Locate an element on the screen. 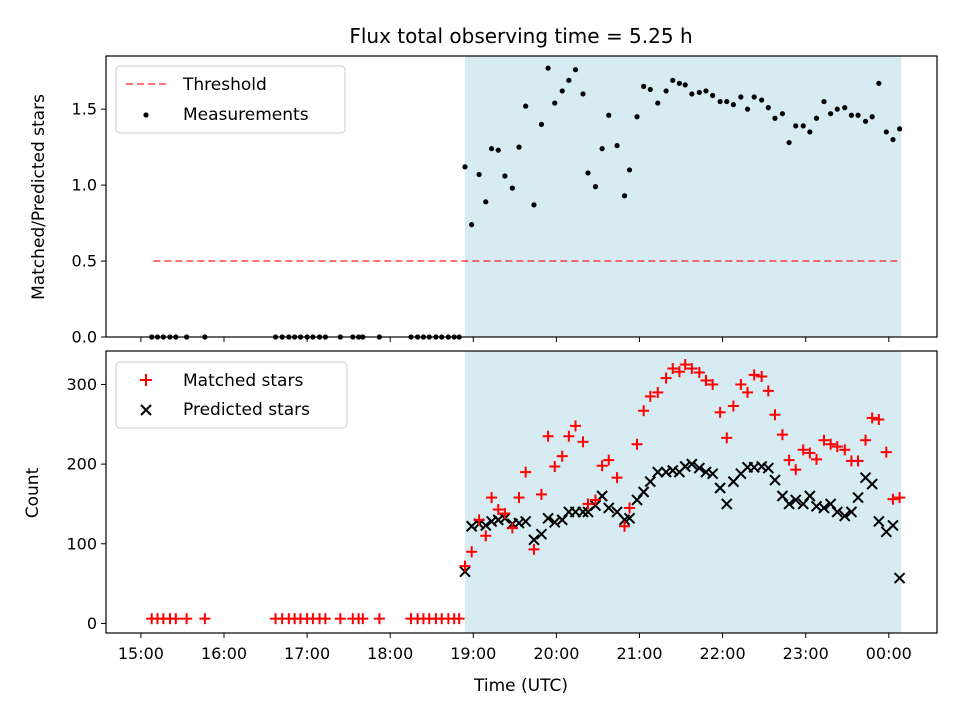 This screenshot has height=724, width=960. ratio-legend-box is located at coordinates (230, 99).